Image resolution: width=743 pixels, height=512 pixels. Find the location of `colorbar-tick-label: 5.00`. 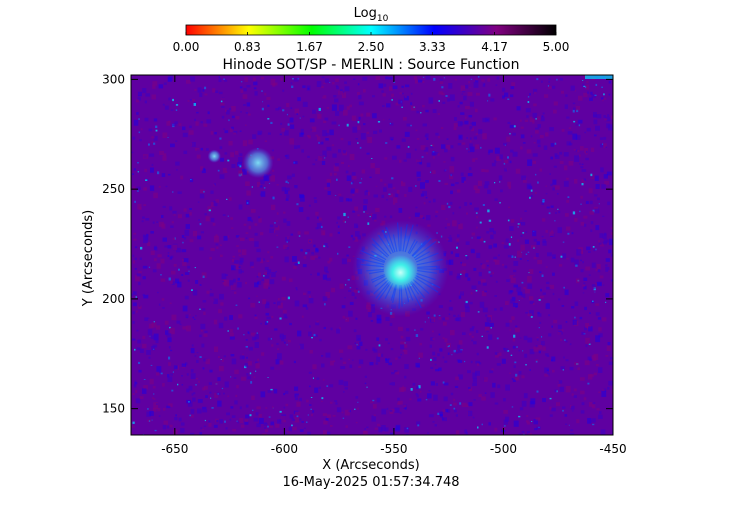

colorbar-tick-label: 5.00 is located at coordinates (556, 47).